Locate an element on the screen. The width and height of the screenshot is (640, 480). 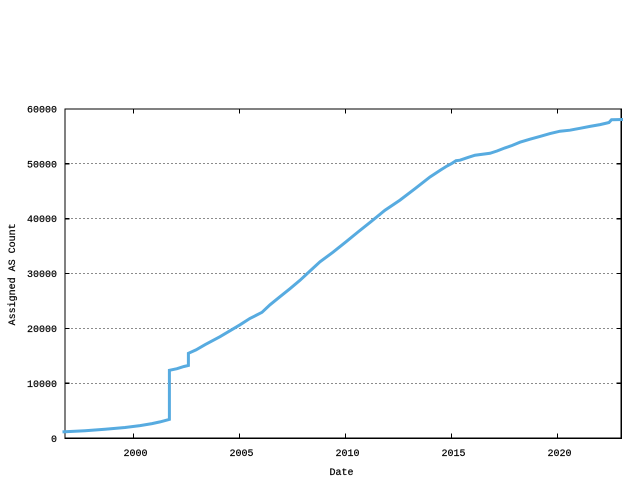
svg-text: 20000 is located at coordinates (42, 330).